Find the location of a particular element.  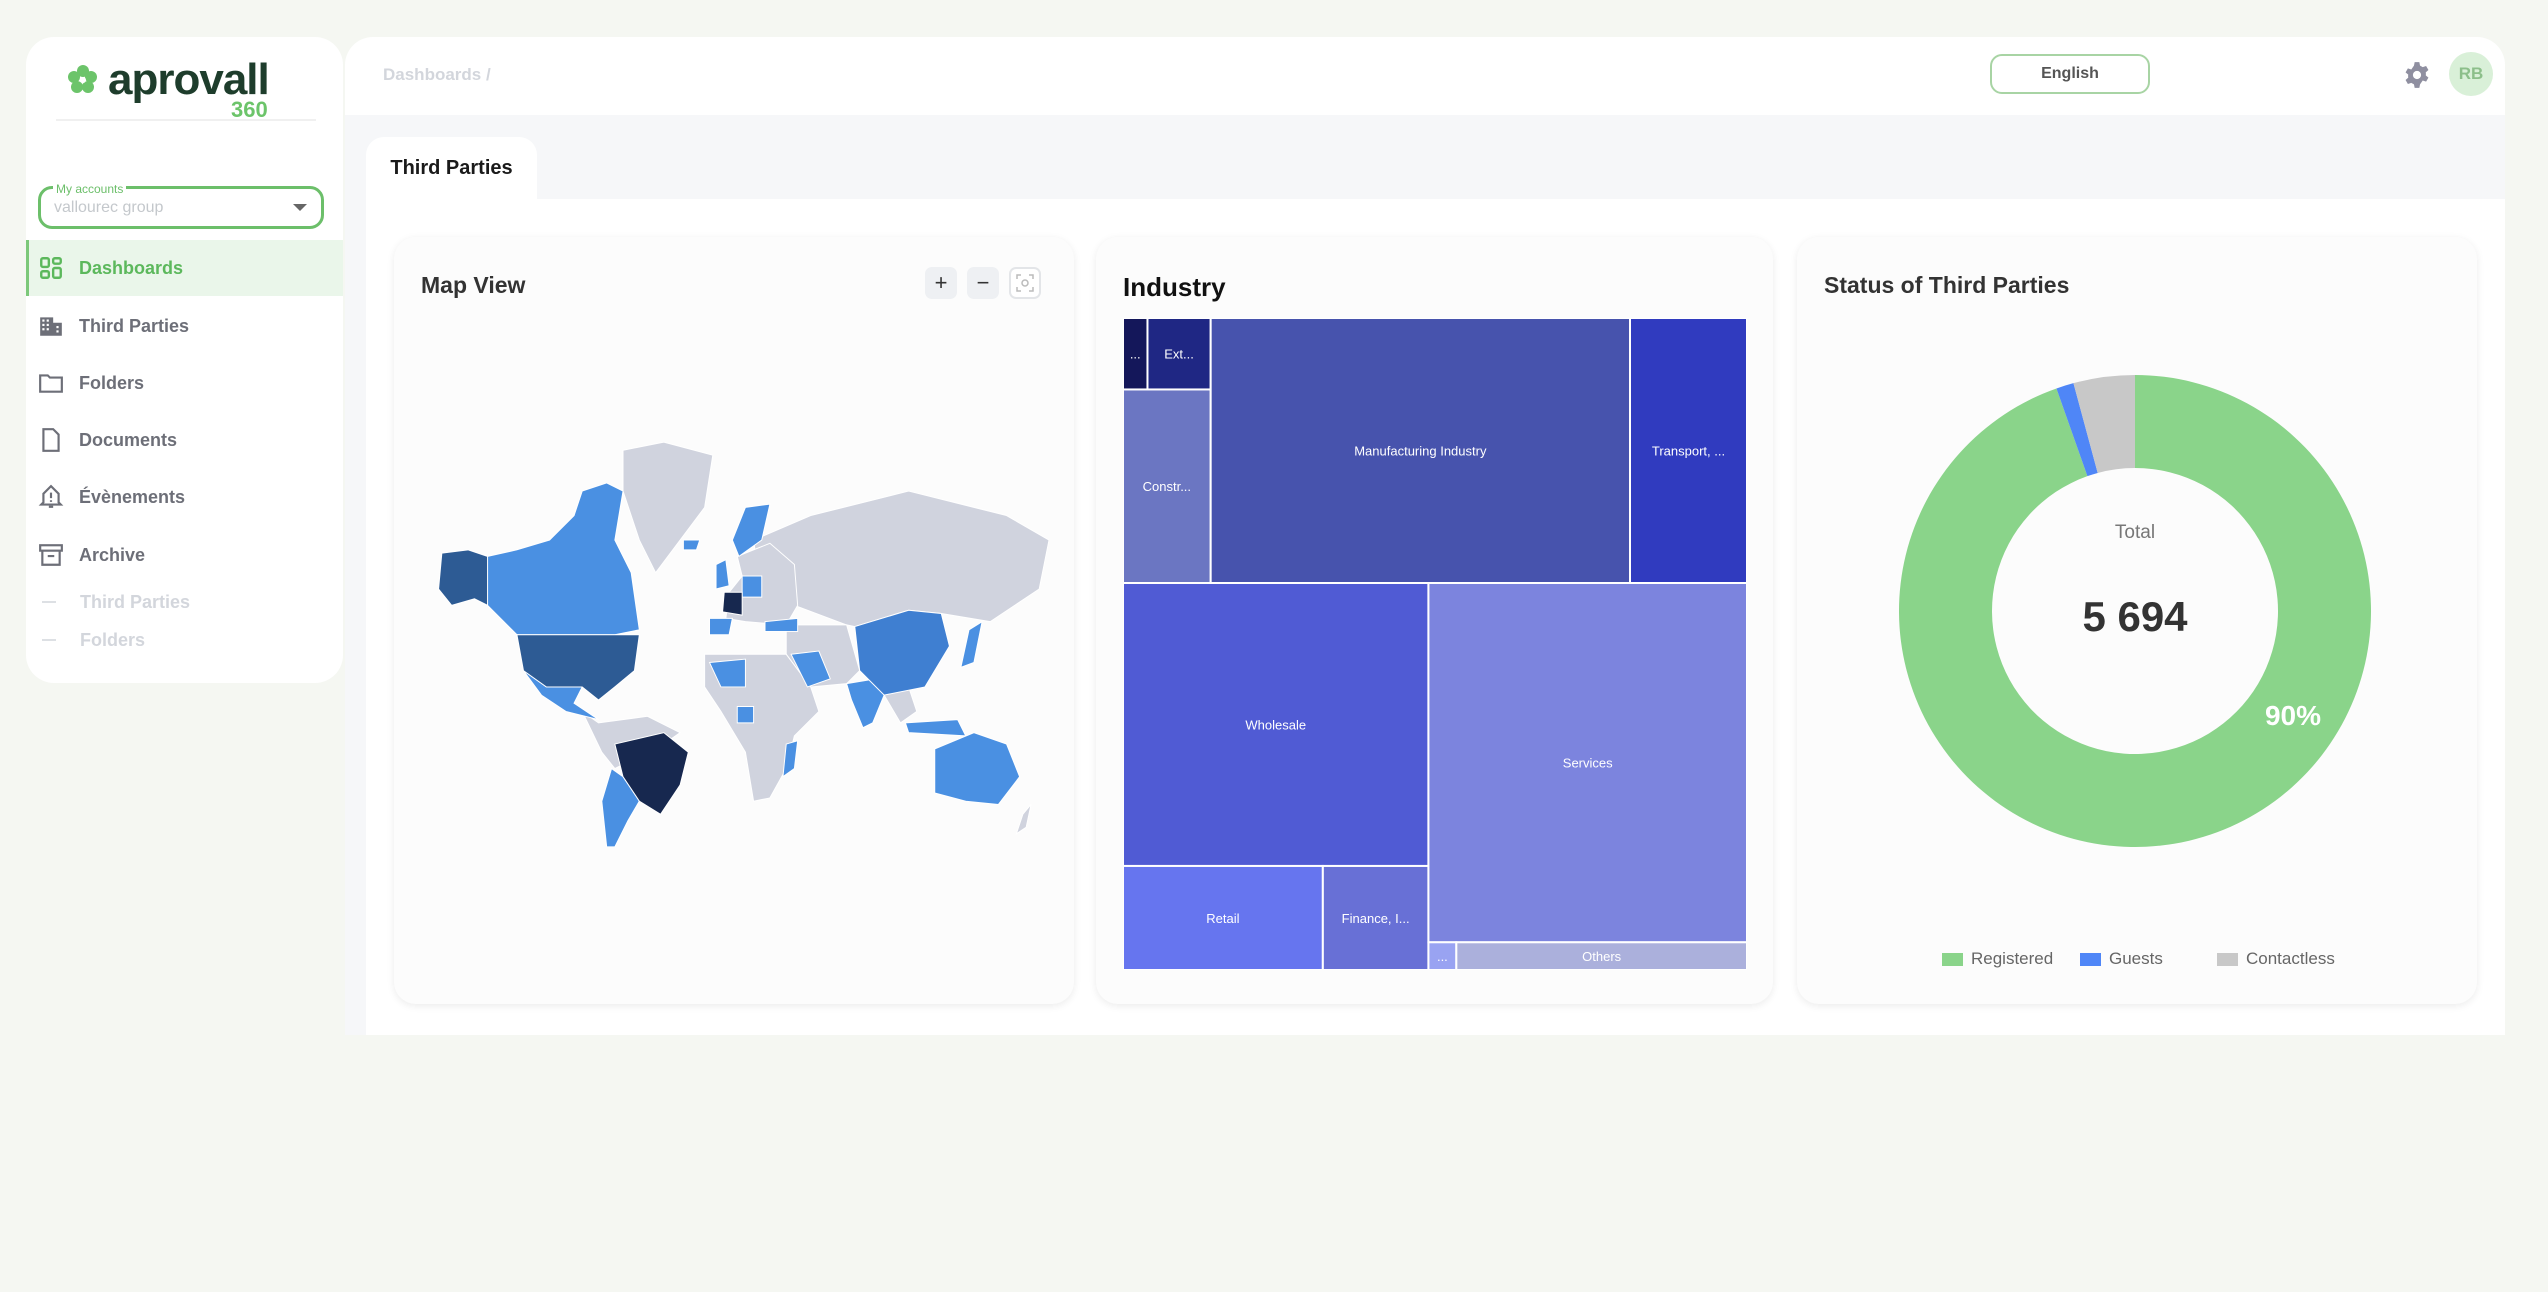

treemap-cell: Others is located at coordinates (1601, 955).